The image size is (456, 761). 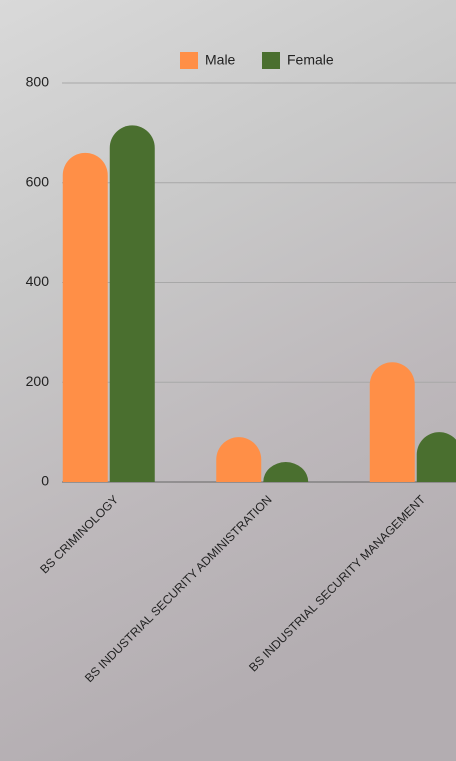 I want to click on y-tick-label: 200, so click(x=38, y=381).